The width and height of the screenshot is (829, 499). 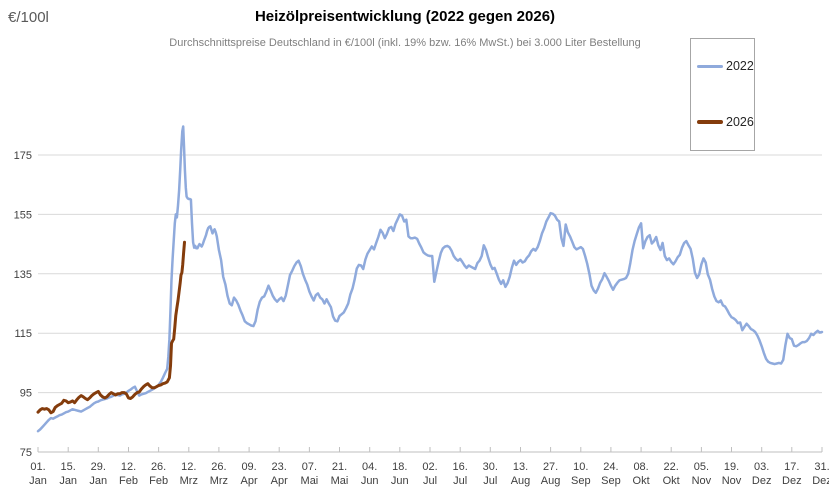 I want to click on x-tick-label-day: 02., so click(x=429, y=467).